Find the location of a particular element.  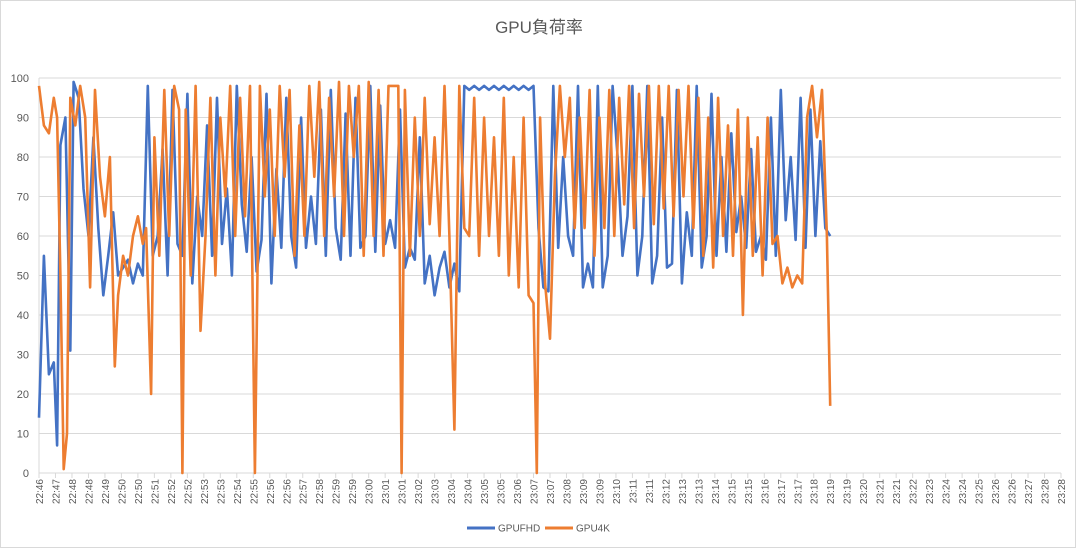

y-axis-ticks: 0 10 20 30 40 50 60 70 80 90 100 is located at coordinates (20, 276).